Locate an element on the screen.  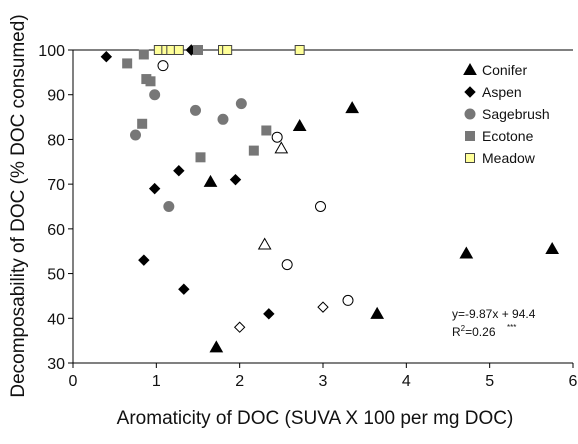
r-squared-label: R2=0.26 is located at coordinates (474, 331).